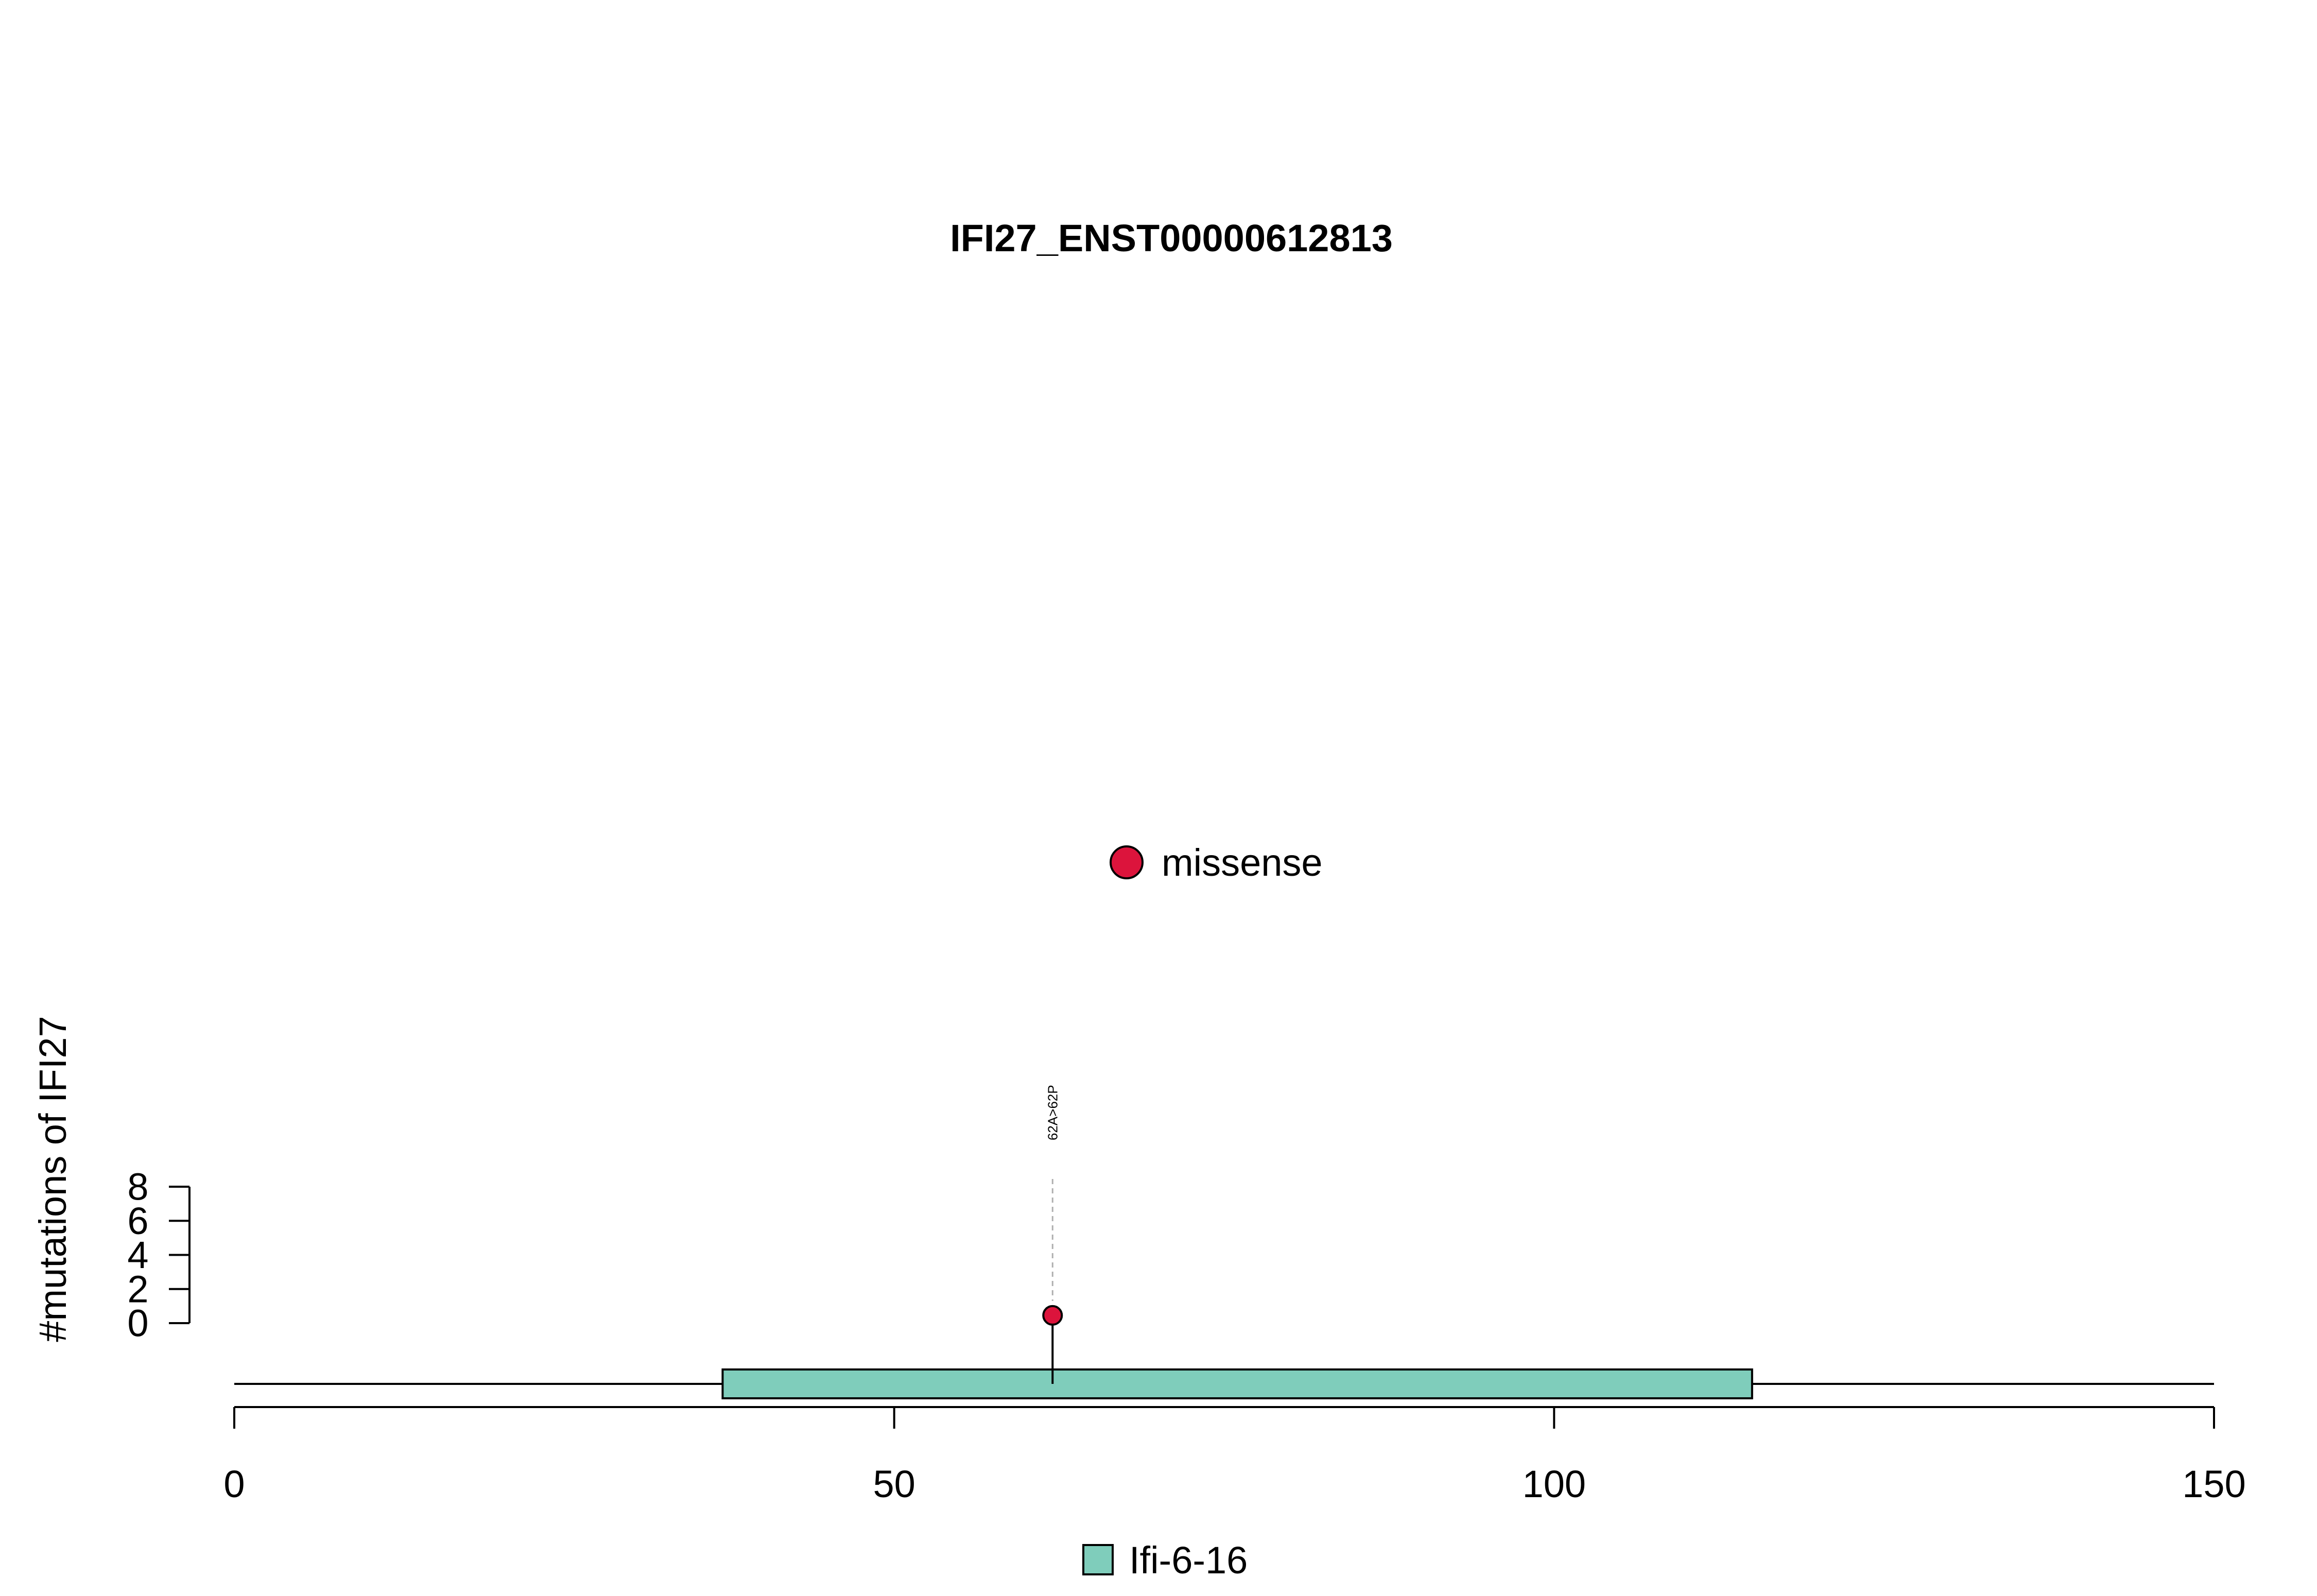 Image resolution: width=2317 pixels, height=1596 pixels. What do you see at coordinates (137, 1221) in the screenshot?
I see `y-tick-label: 6` at bounding box center [137, 1221].